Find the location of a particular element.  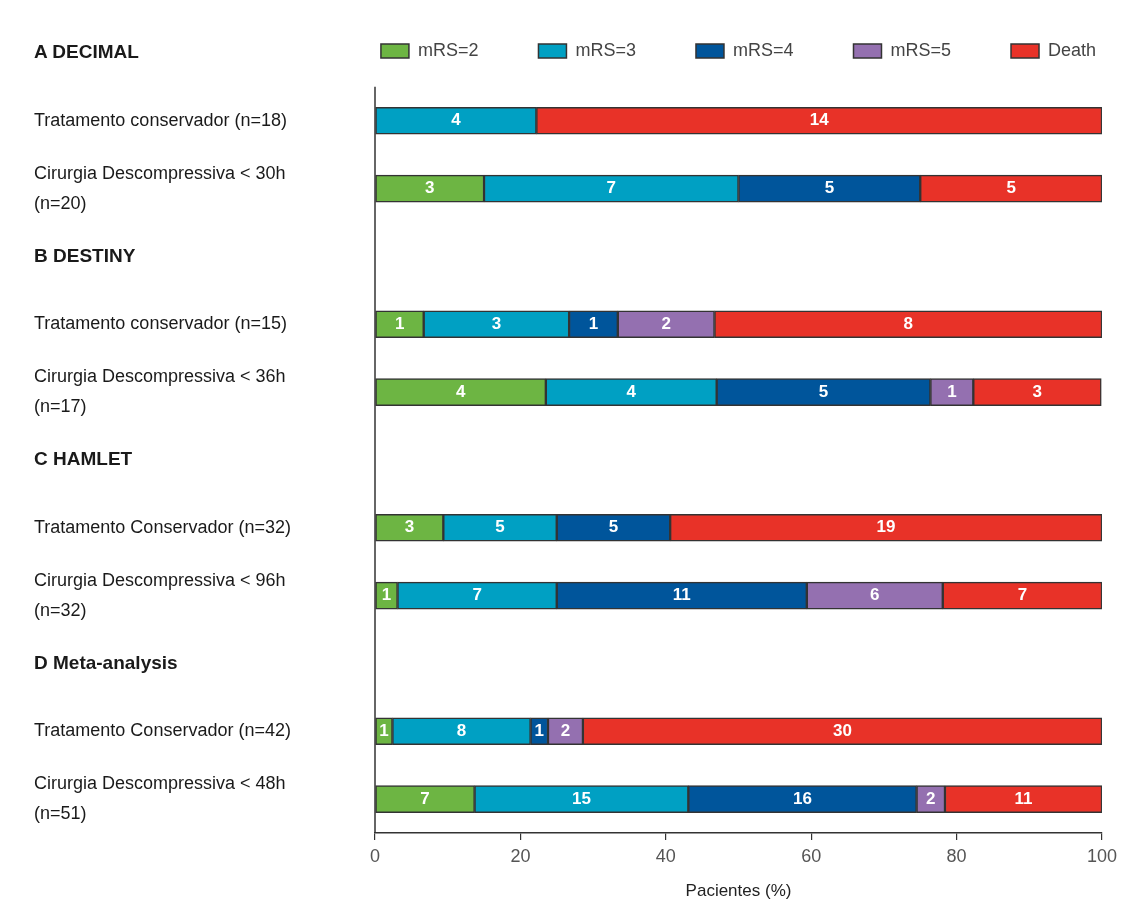

y-tick-label: Cirurgia Descompressiva < 30h (n=20) is located at coordinates (160, 187).